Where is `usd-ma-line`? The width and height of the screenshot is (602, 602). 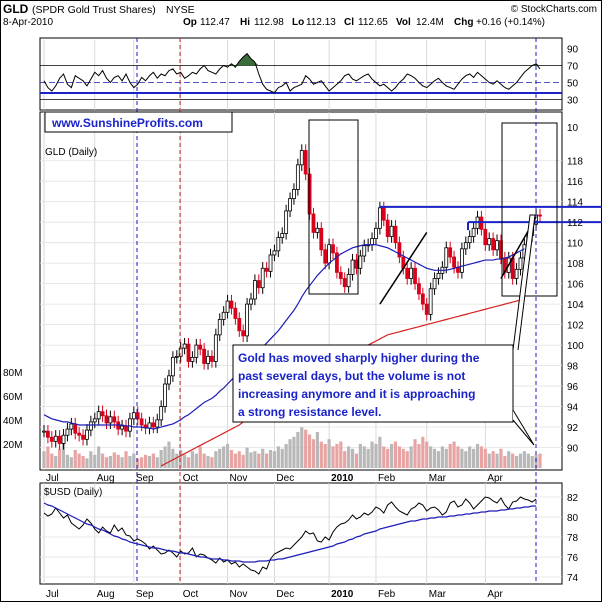
usd-ma-line is located at coordinates (290, 532).